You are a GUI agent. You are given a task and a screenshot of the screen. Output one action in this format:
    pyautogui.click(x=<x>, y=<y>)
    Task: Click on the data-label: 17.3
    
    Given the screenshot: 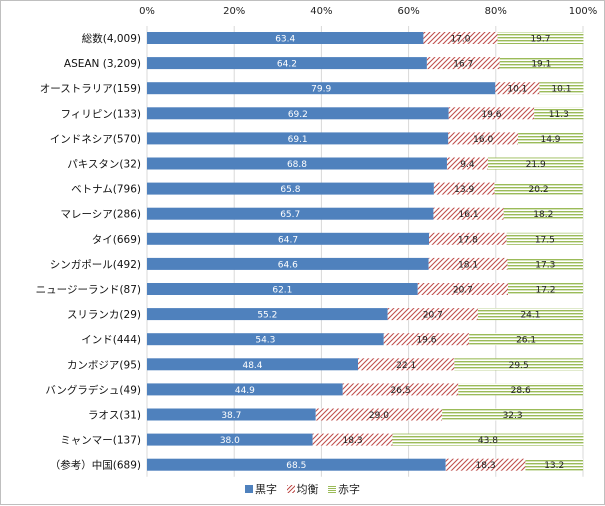 What is the action you would take?
    pyautogui.click(x=545, y=265)
    